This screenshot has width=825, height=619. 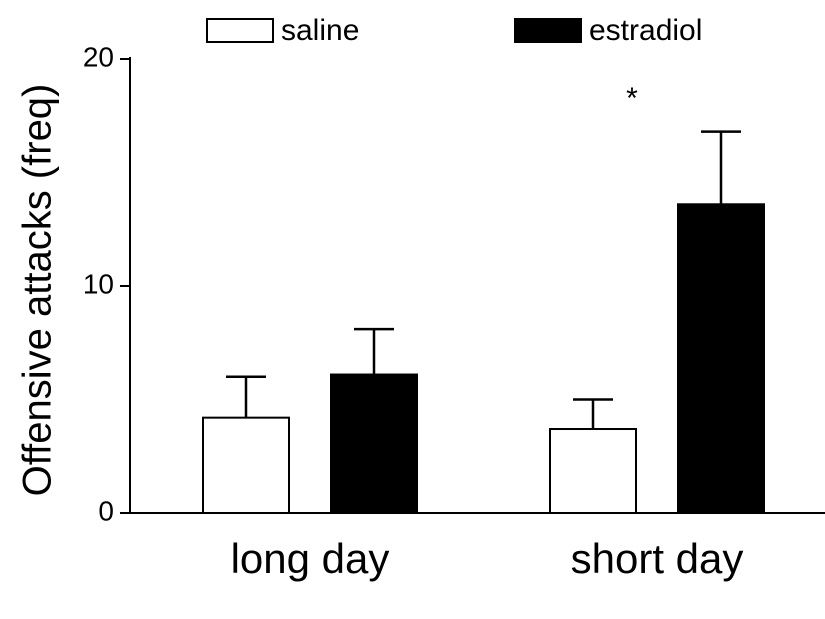 I want to click on y-tick-label: 20, so click(x=98, y=56).